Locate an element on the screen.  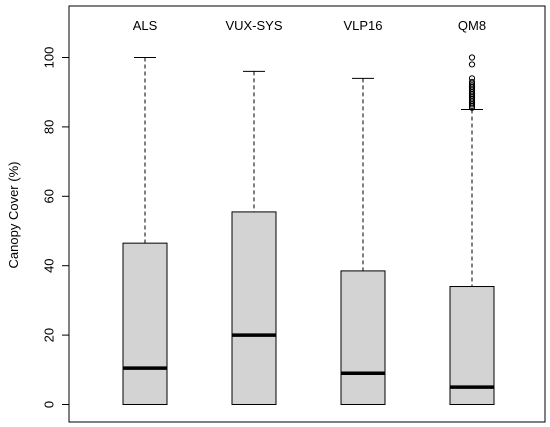
y-axis-label: Canopy Cover (%) is located at coordinates (13, 215).